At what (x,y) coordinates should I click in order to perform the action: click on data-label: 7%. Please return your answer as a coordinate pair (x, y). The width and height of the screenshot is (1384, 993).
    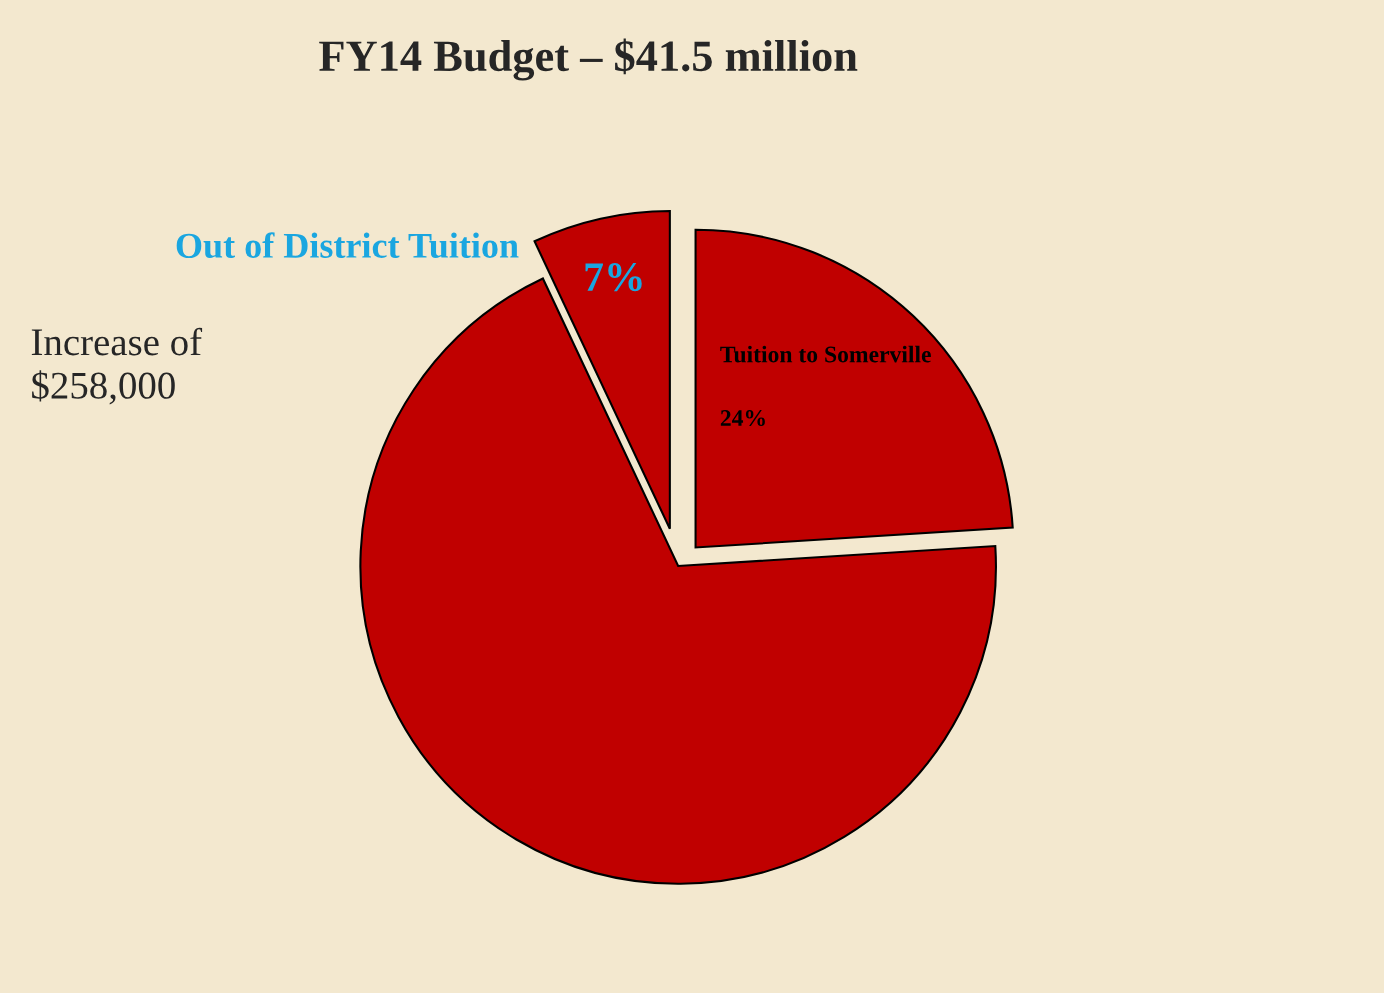
    Looking at the image, I should click on (613, 277).